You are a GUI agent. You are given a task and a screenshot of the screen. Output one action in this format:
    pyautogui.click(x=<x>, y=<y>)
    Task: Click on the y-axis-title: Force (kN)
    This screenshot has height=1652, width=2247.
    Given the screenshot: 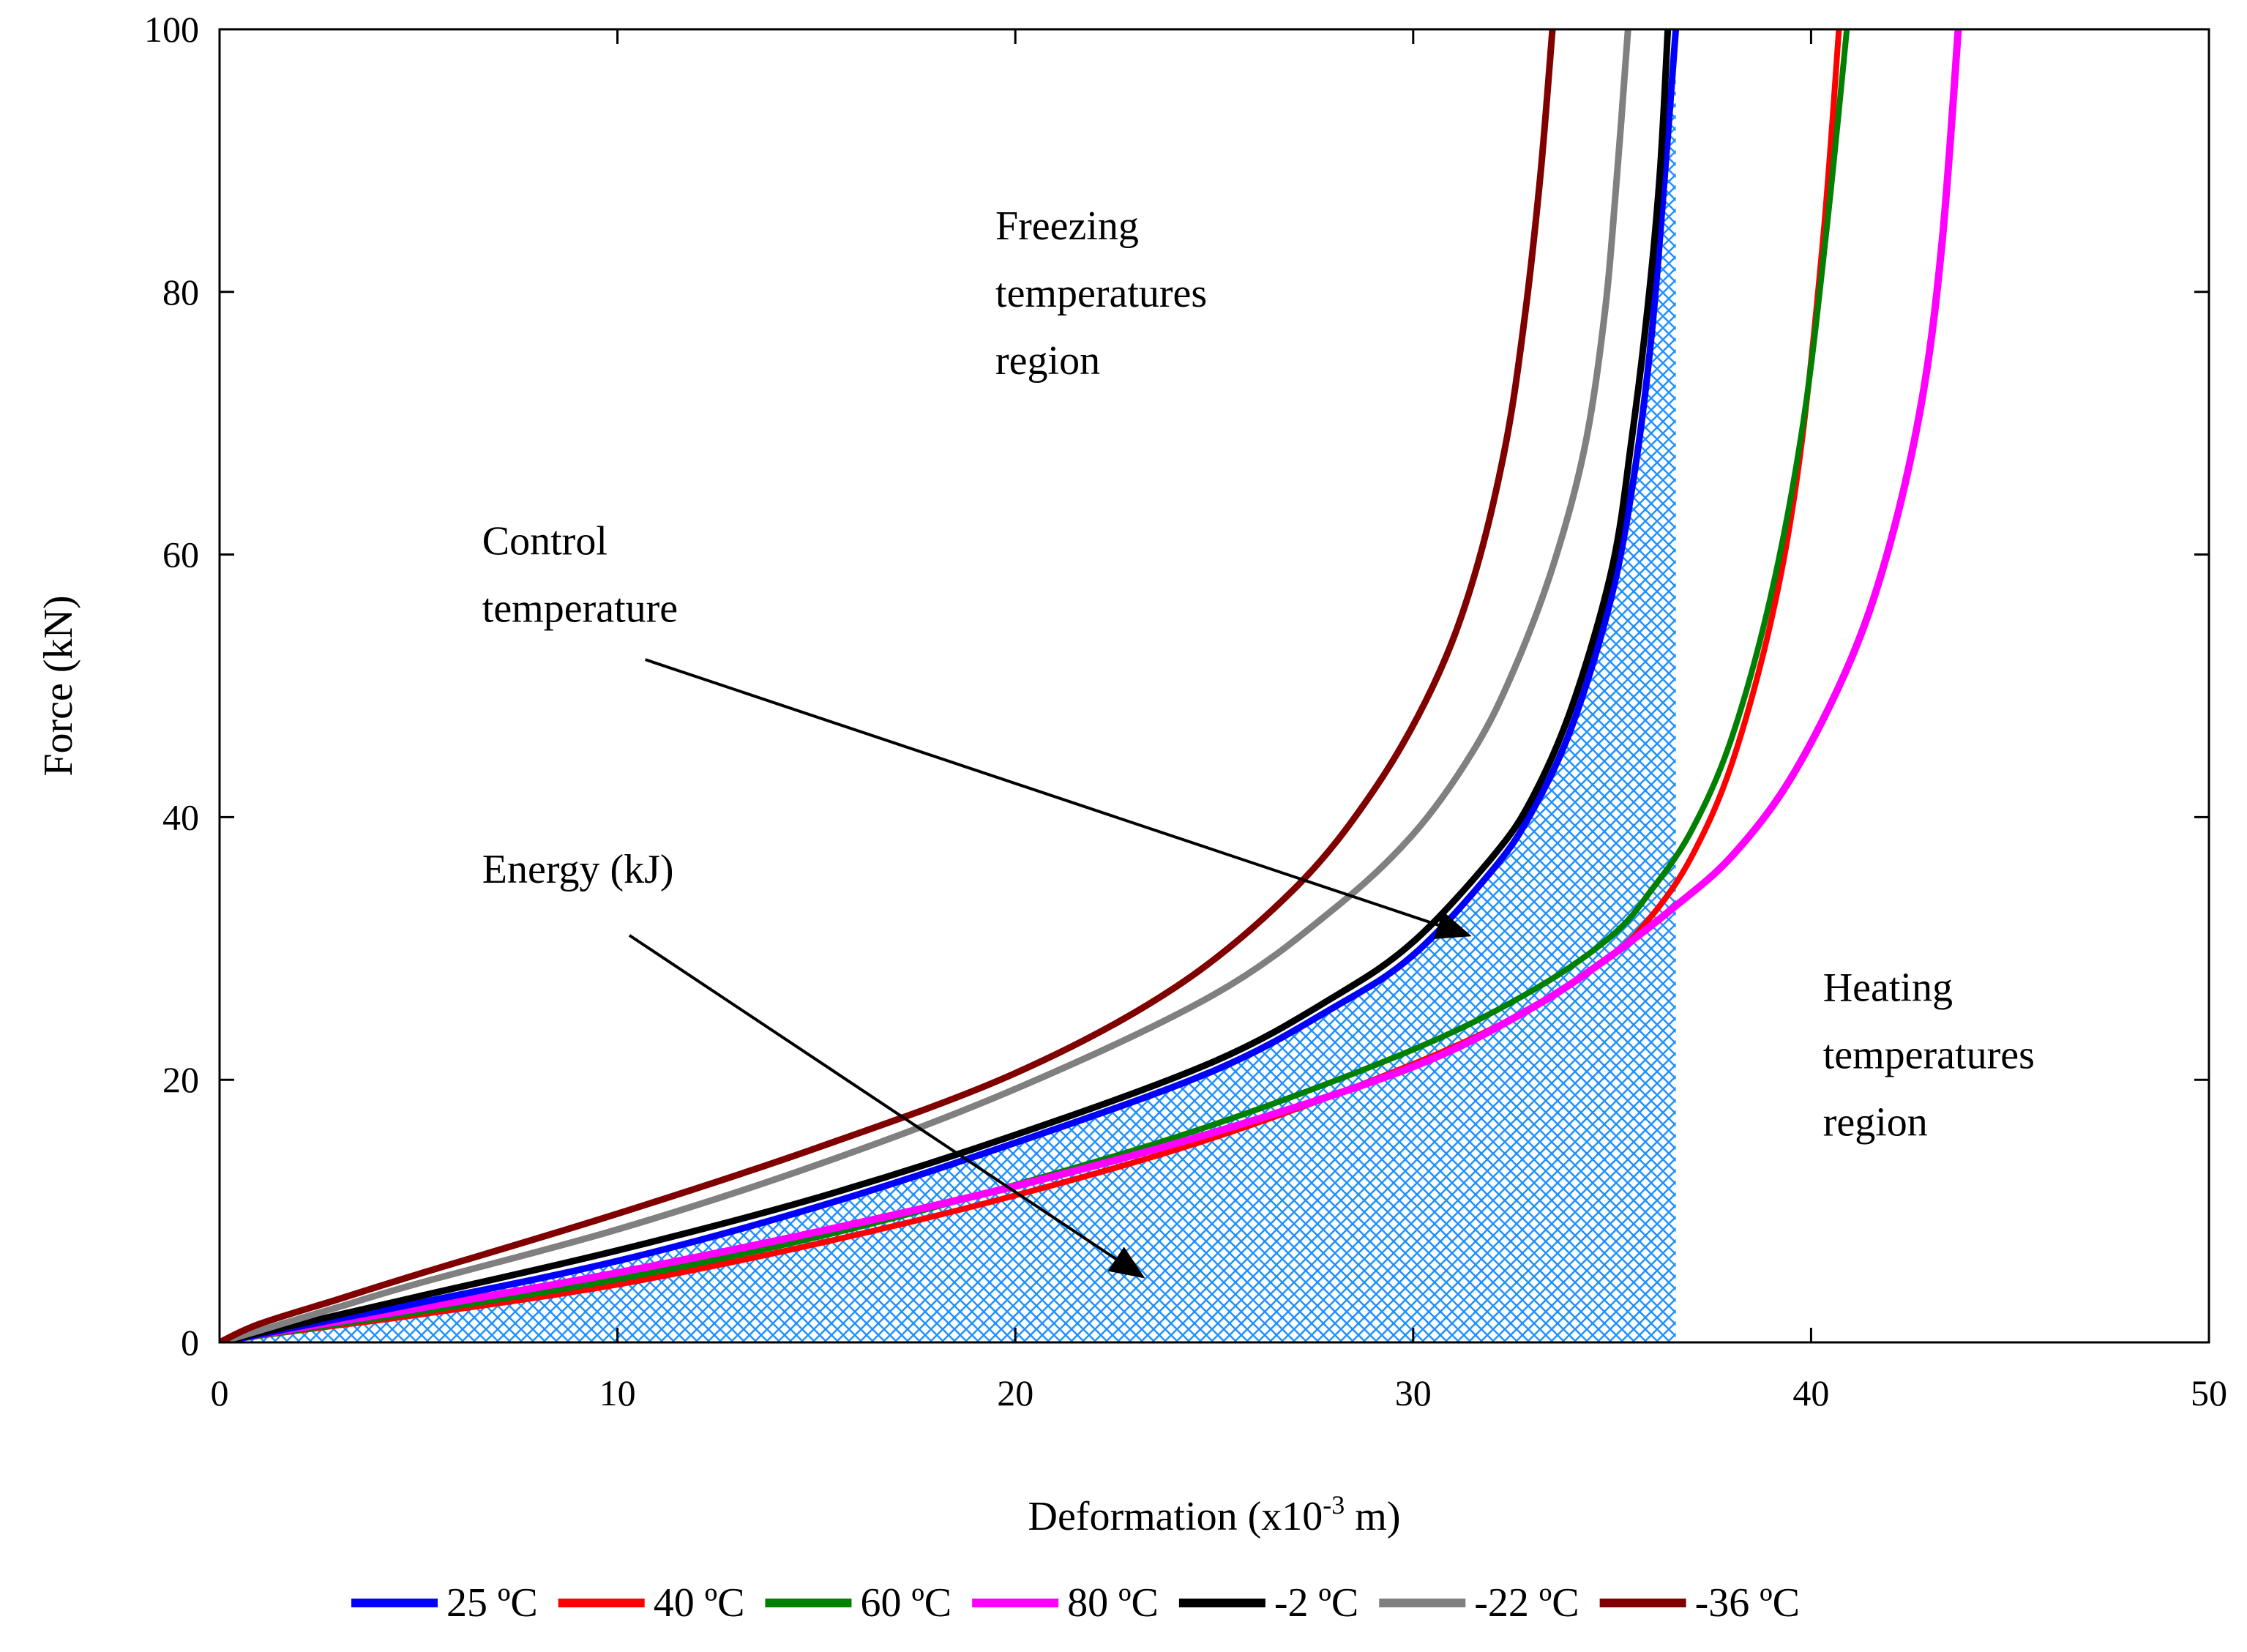 What is the action you would take?
    pyautogui.click(x=58, y=685)
    